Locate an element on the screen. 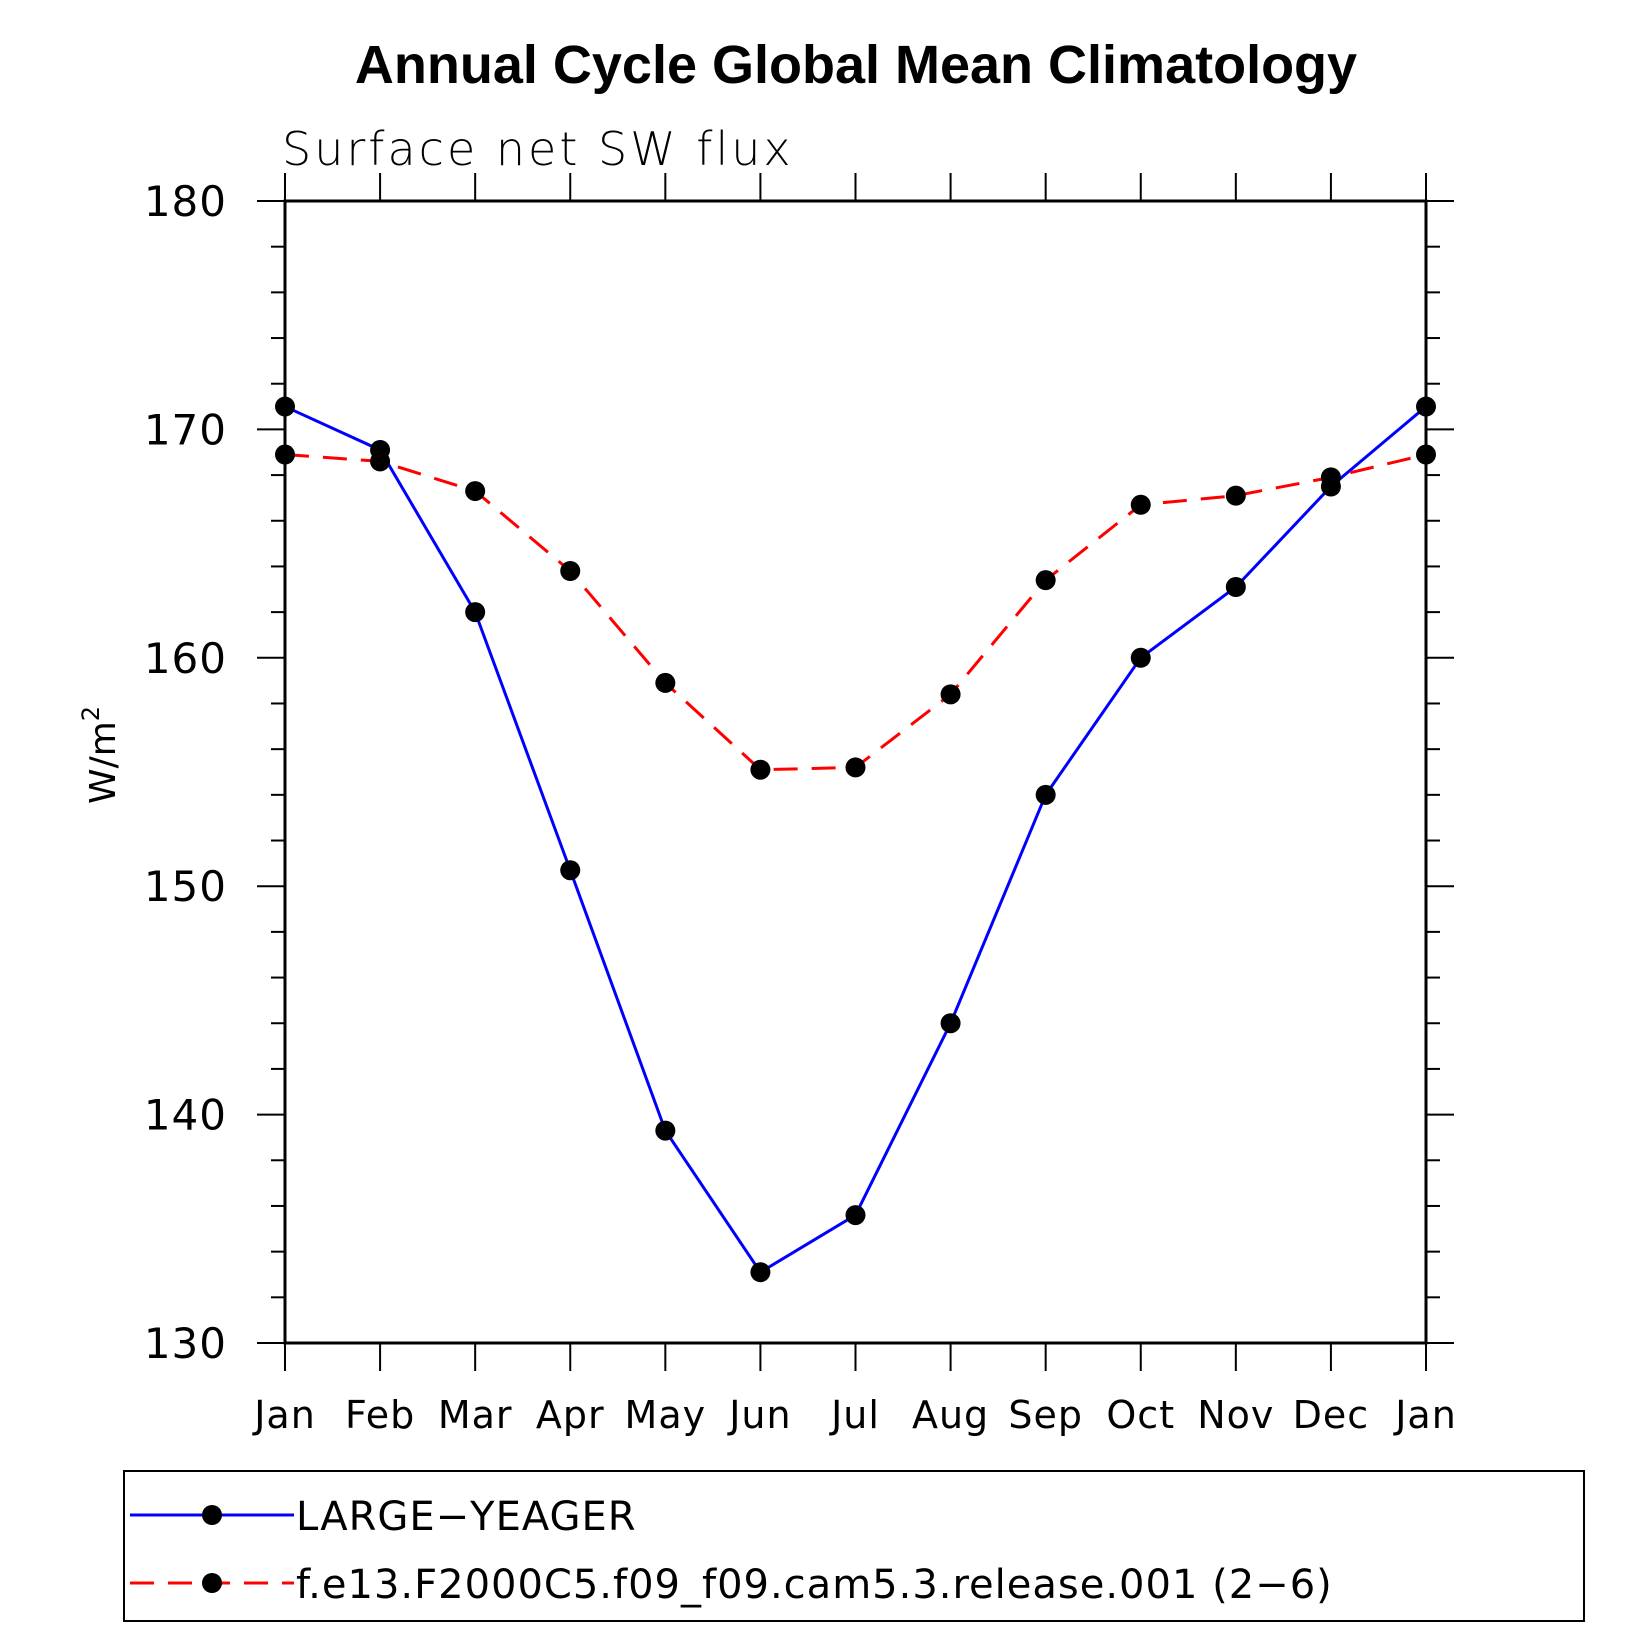 The width and height of the screenshot is (1652, 1652). y-tick-label: 130 is located at coordinates (185, 1343).